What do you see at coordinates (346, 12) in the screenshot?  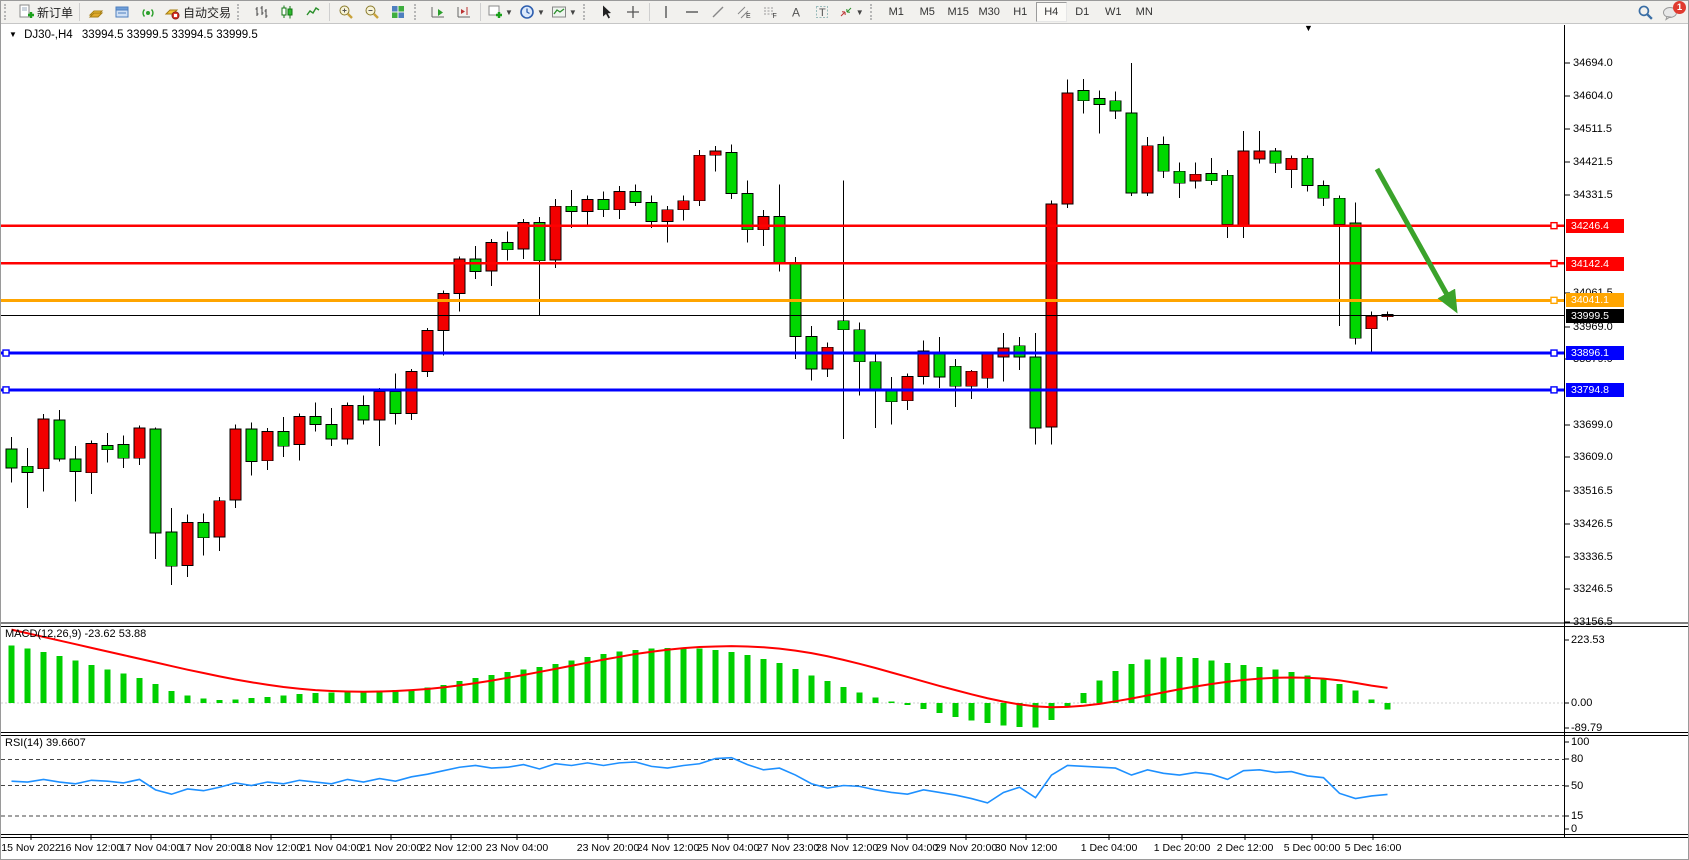 I see `zoom-in-button` at bounding box center [346, 12].